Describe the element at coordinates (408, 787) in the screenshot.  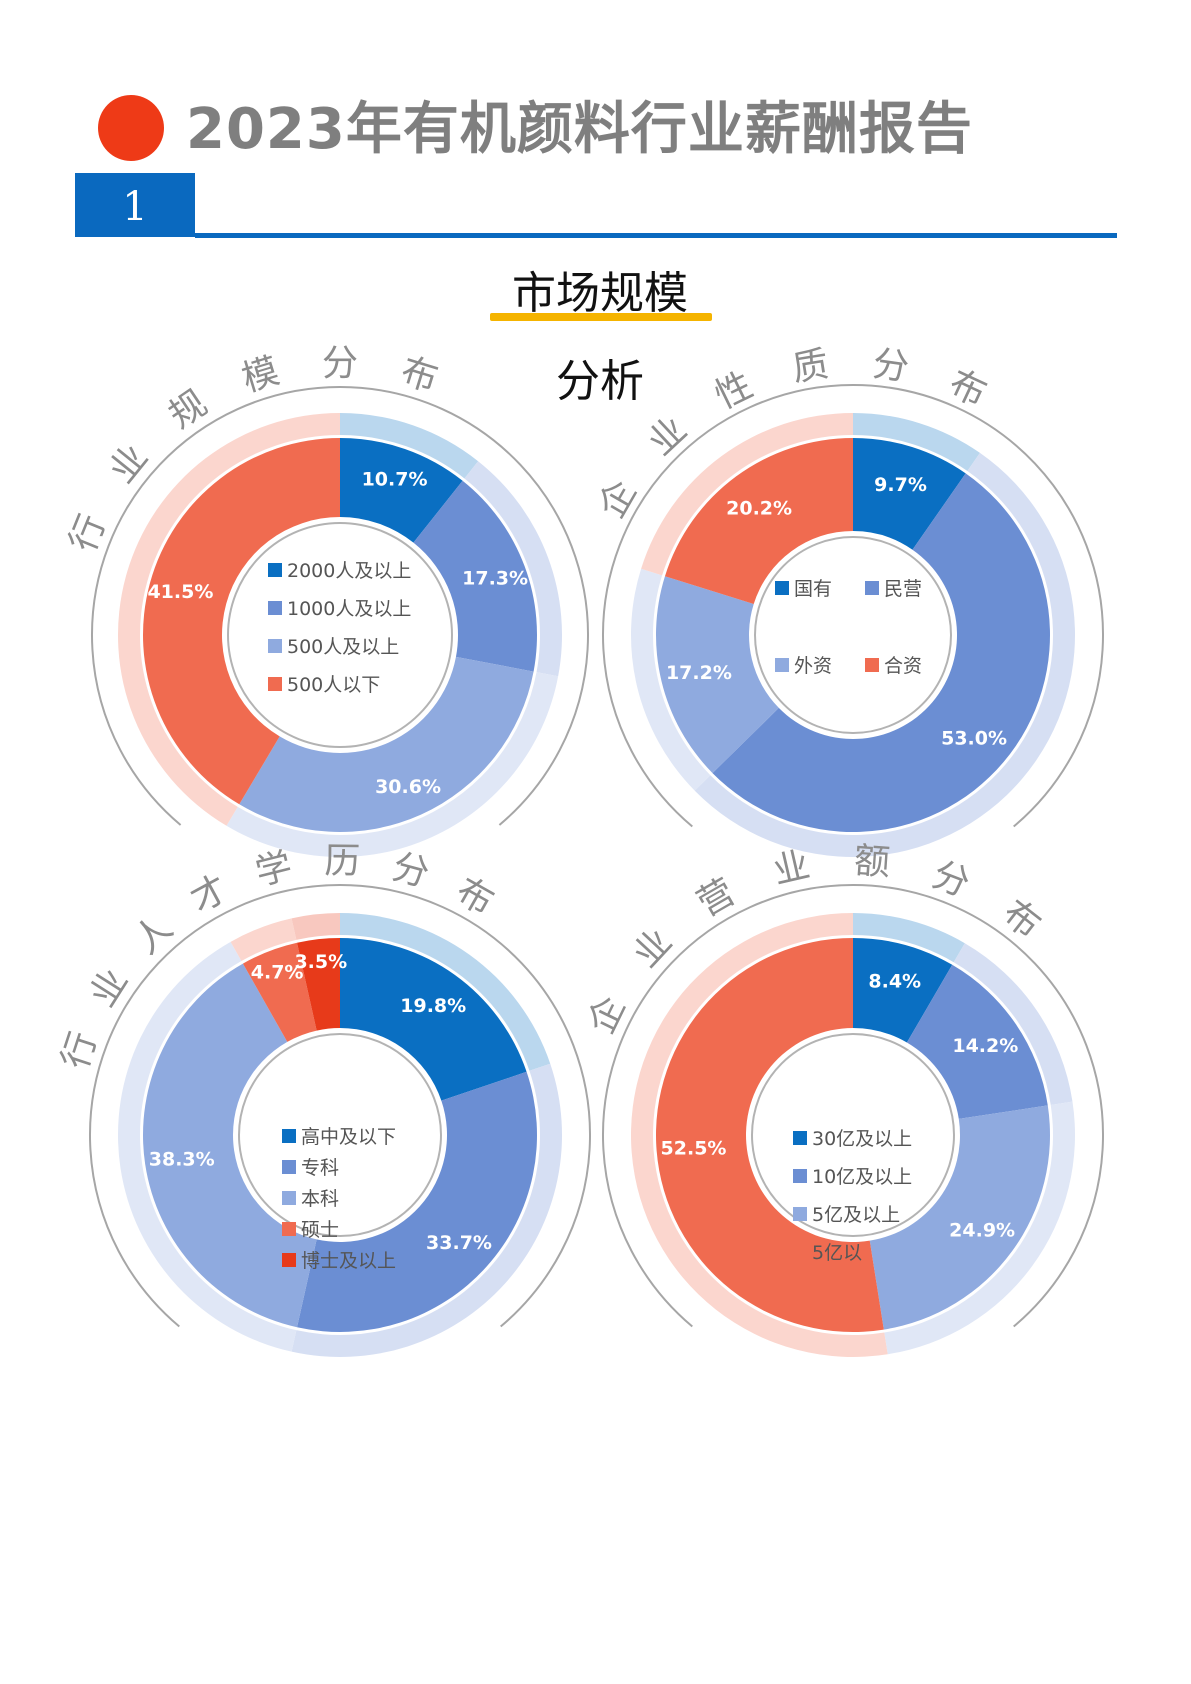
I see `slice-label-3: 30.6%` at that location.